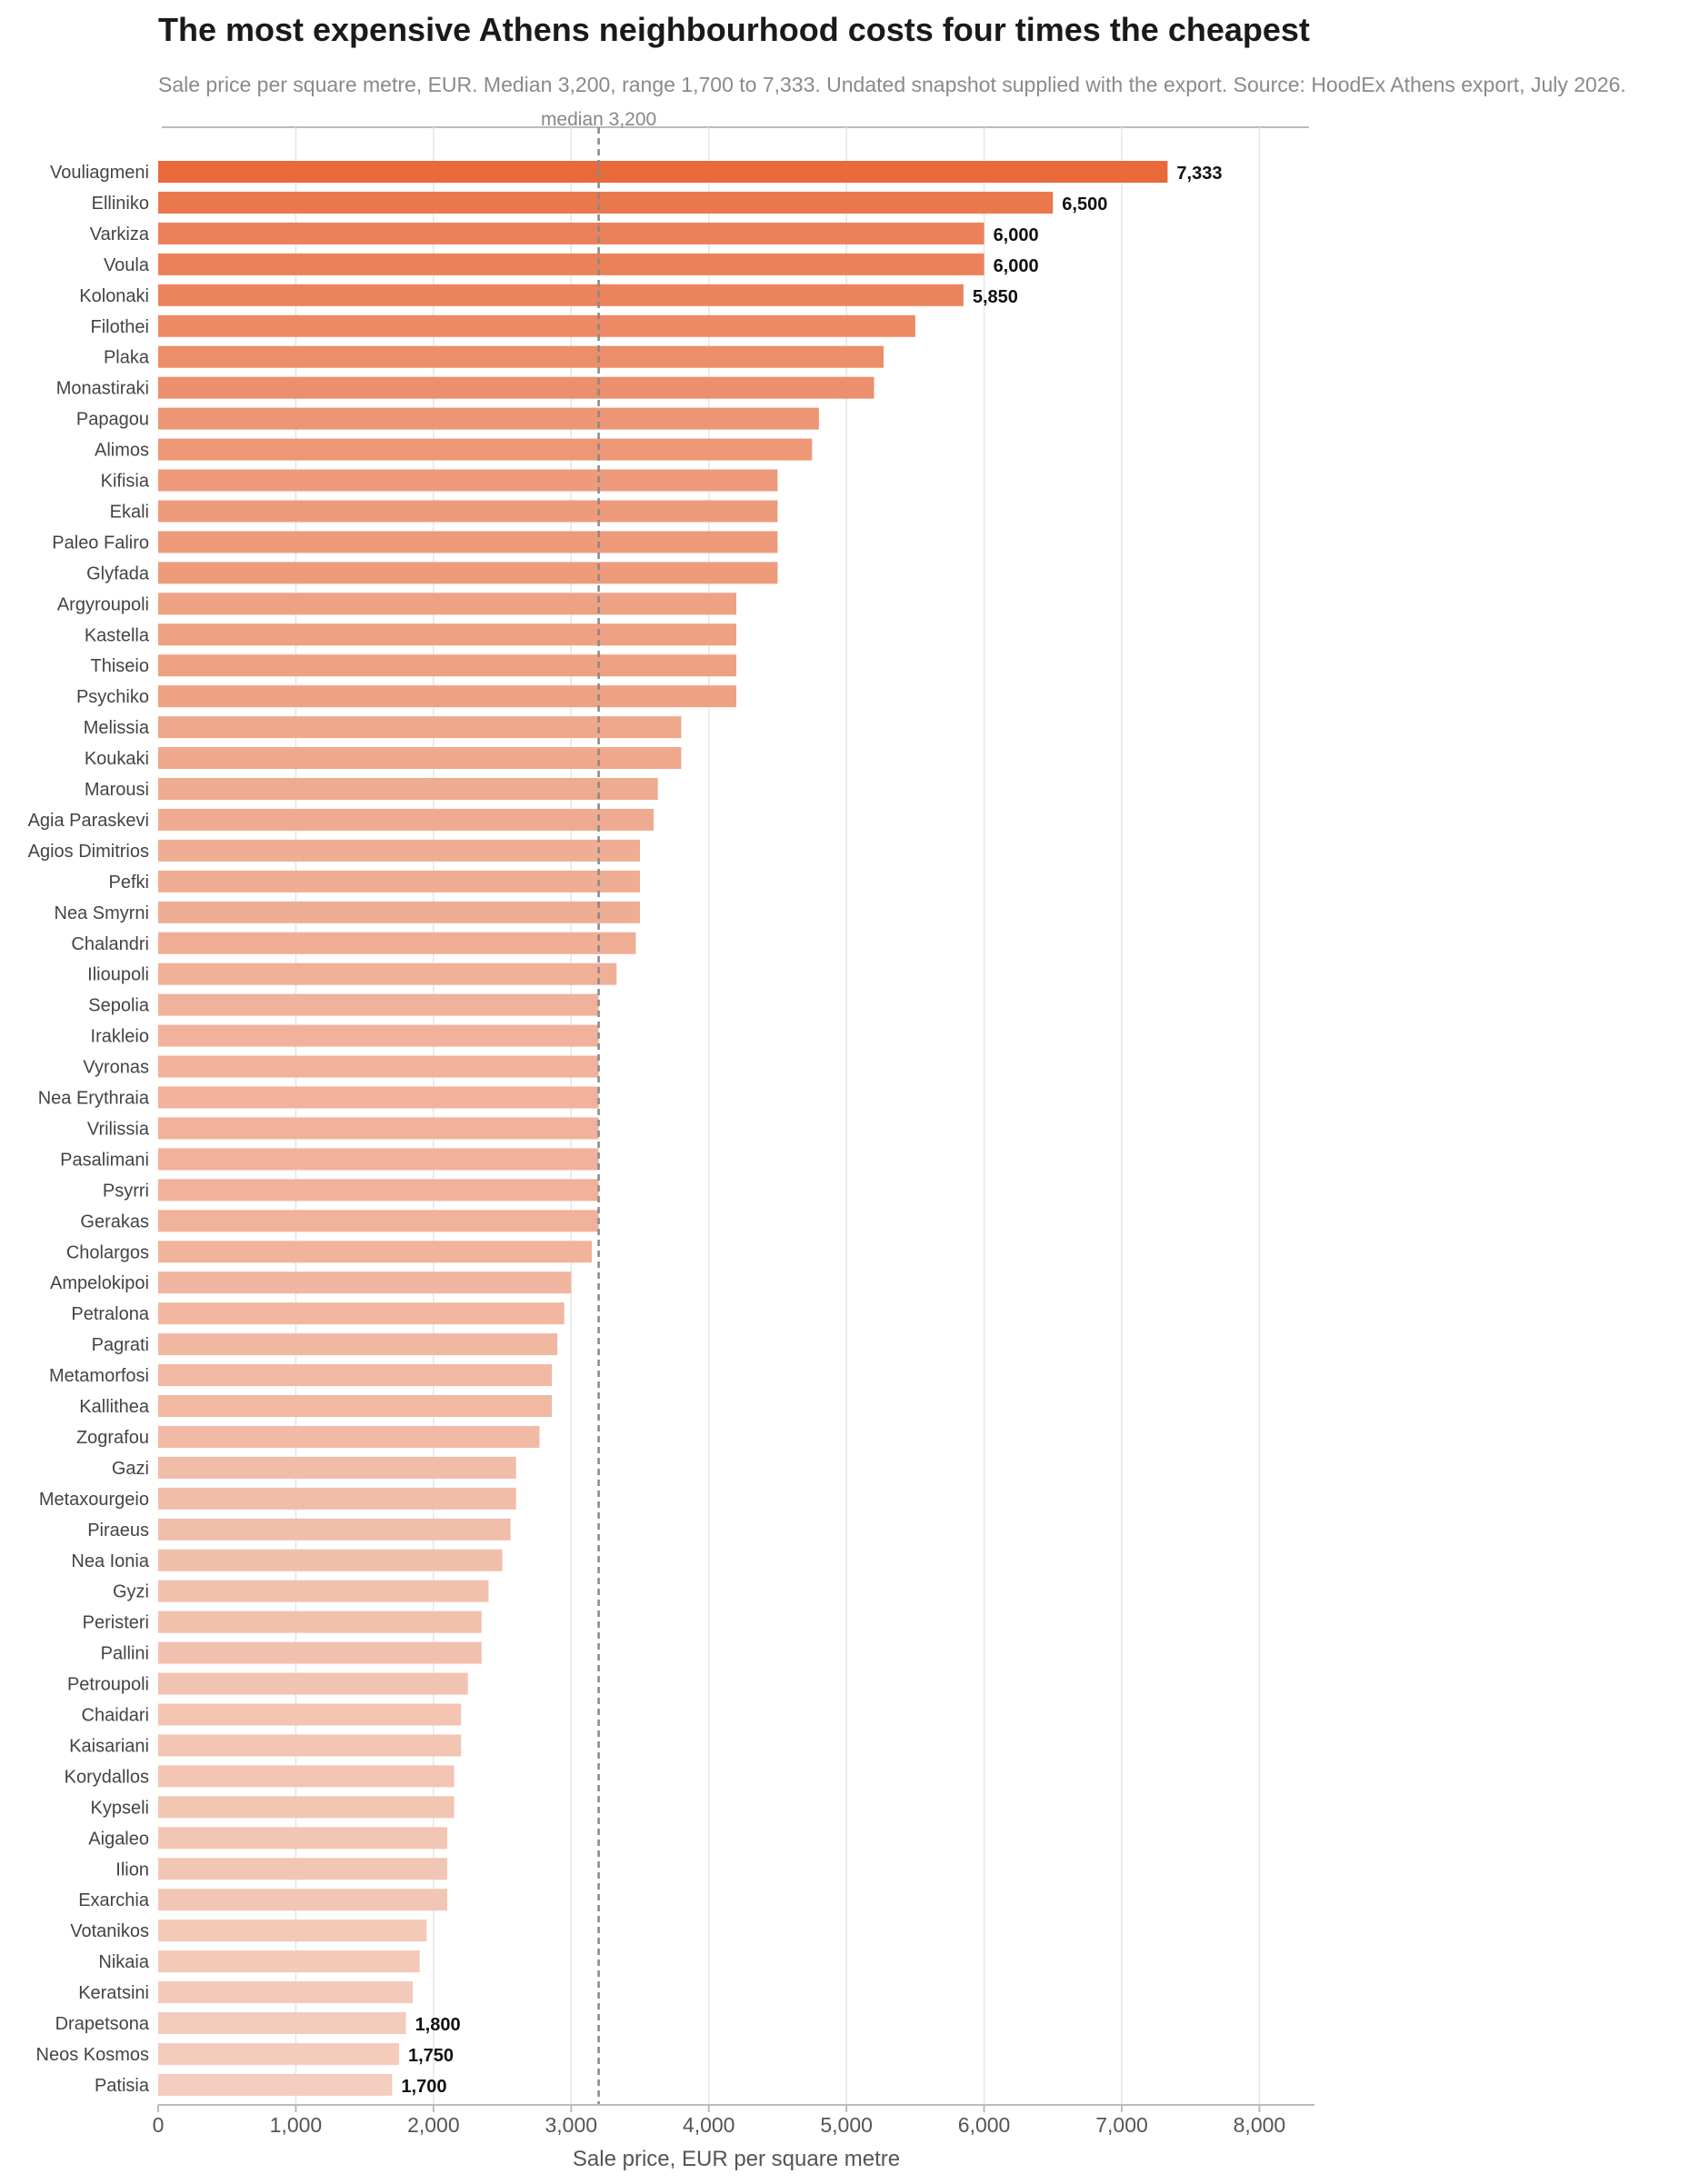 The width and height of the screenshot is (1699, 2184). Describe the element at coordinates (1199, 174) in the screenshot. I see `value-label-0: 7,333` at that location.